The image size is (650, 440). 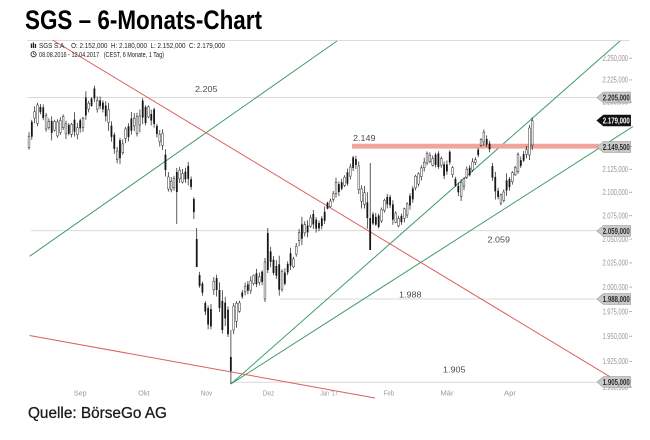 What do you see at coordinates (616, 215) in the screenshot?
I see `svg-text: 2.075,000` at bounding box center [616, 215].